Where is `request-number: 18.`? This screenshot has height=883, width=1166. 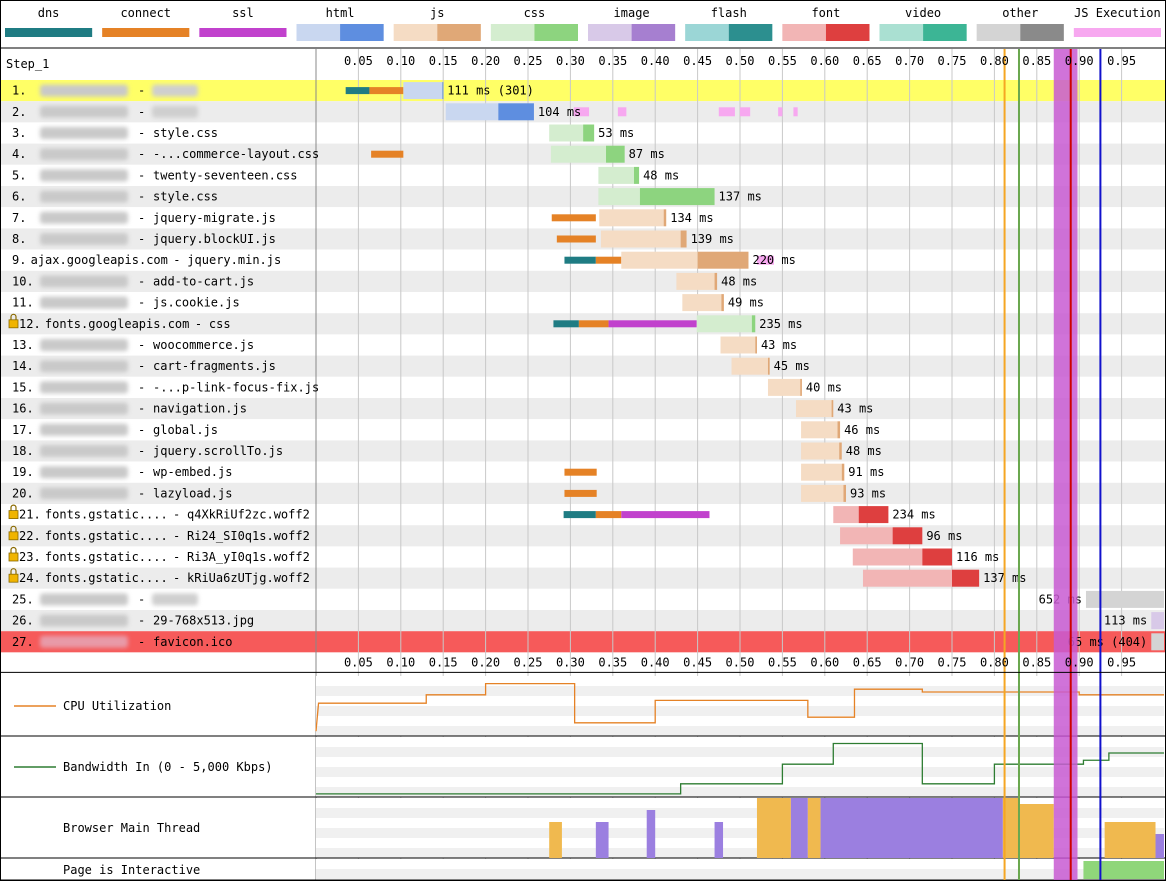 request-number: 18. is located at coordinates (23, 451).